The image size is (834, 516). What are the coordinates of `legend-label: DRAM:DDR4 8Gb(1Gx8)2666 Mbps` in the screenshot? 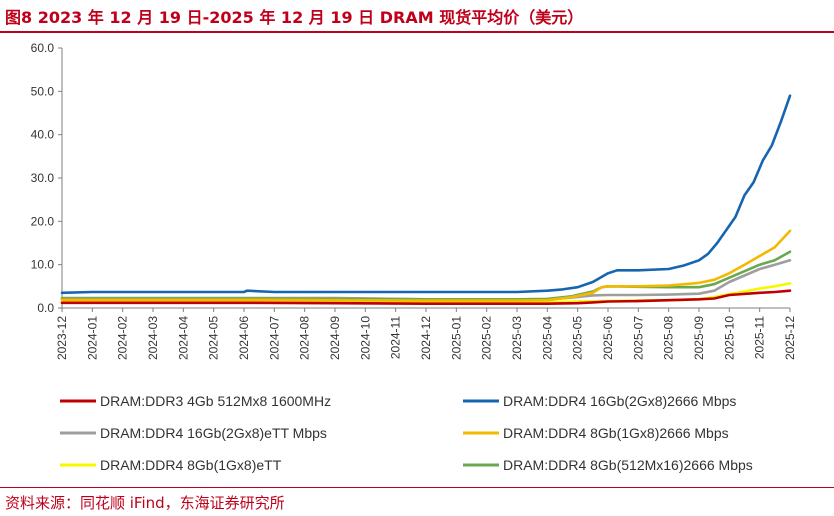 It's located at (616, 433).